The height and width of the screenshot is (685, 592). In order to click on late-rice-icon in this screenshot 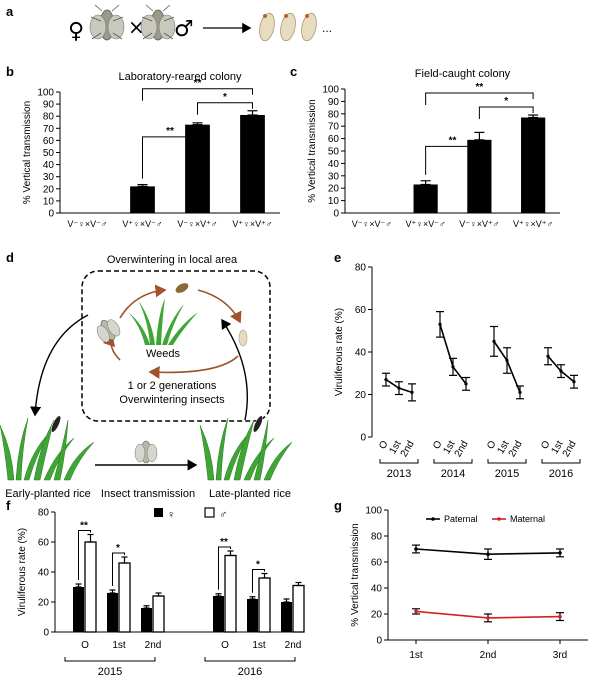, I will do `click(246, 448)`.